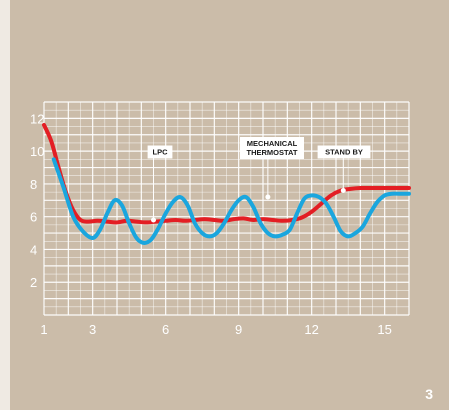  What do you see at coordinates (33, 249) in the screenshot?
I see `y-tick-label: 4` at bounding box center [33, 249].